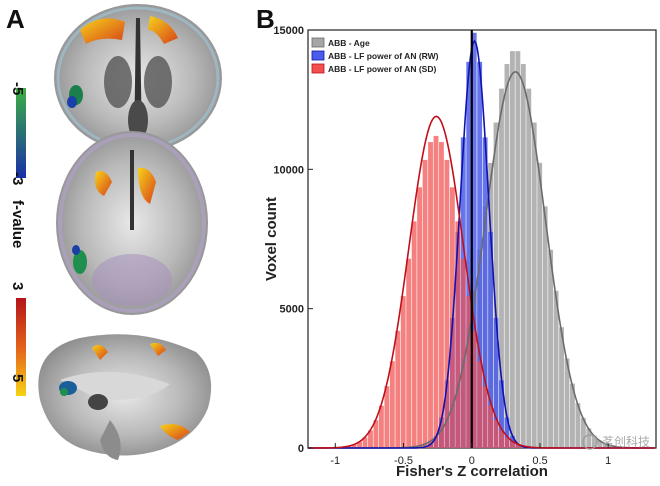 Image resolution: width=660 pixels, height=486 pixels. Describe the element at coordinates (21, 133) in the screenshot. I see `colorbar-negative` at that location.